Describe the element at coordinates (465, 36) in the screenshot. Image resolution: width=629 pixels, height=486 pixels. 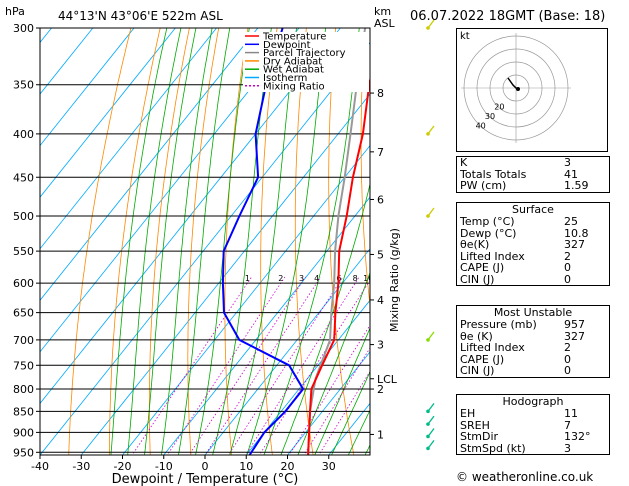
I see `hodograph-kt-label: kt` at that location.